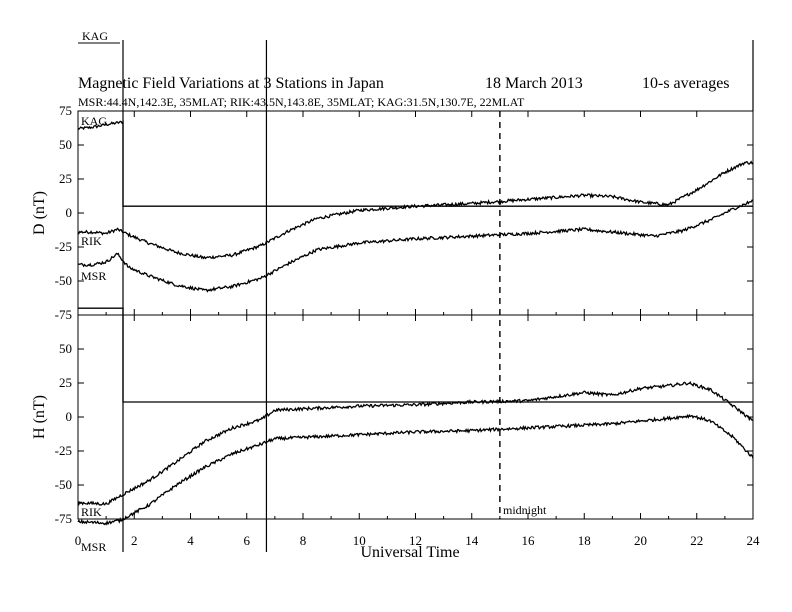 This screenshot has height=612, width=792. What do you see at coordinates (63, 518) in the screenshot?
I see `y-tick-label-H-5: -75` at bounding box center [63, 518].